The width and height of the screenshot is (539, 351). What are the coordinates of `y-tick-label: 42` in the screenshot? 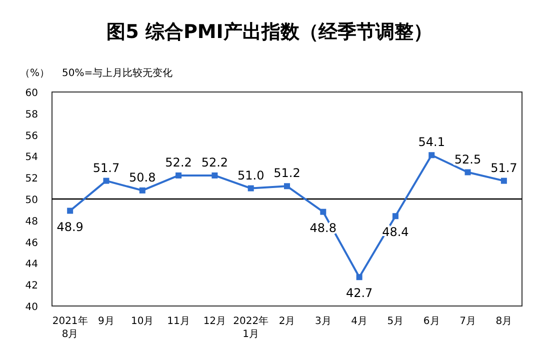 It's located at (31, 286).